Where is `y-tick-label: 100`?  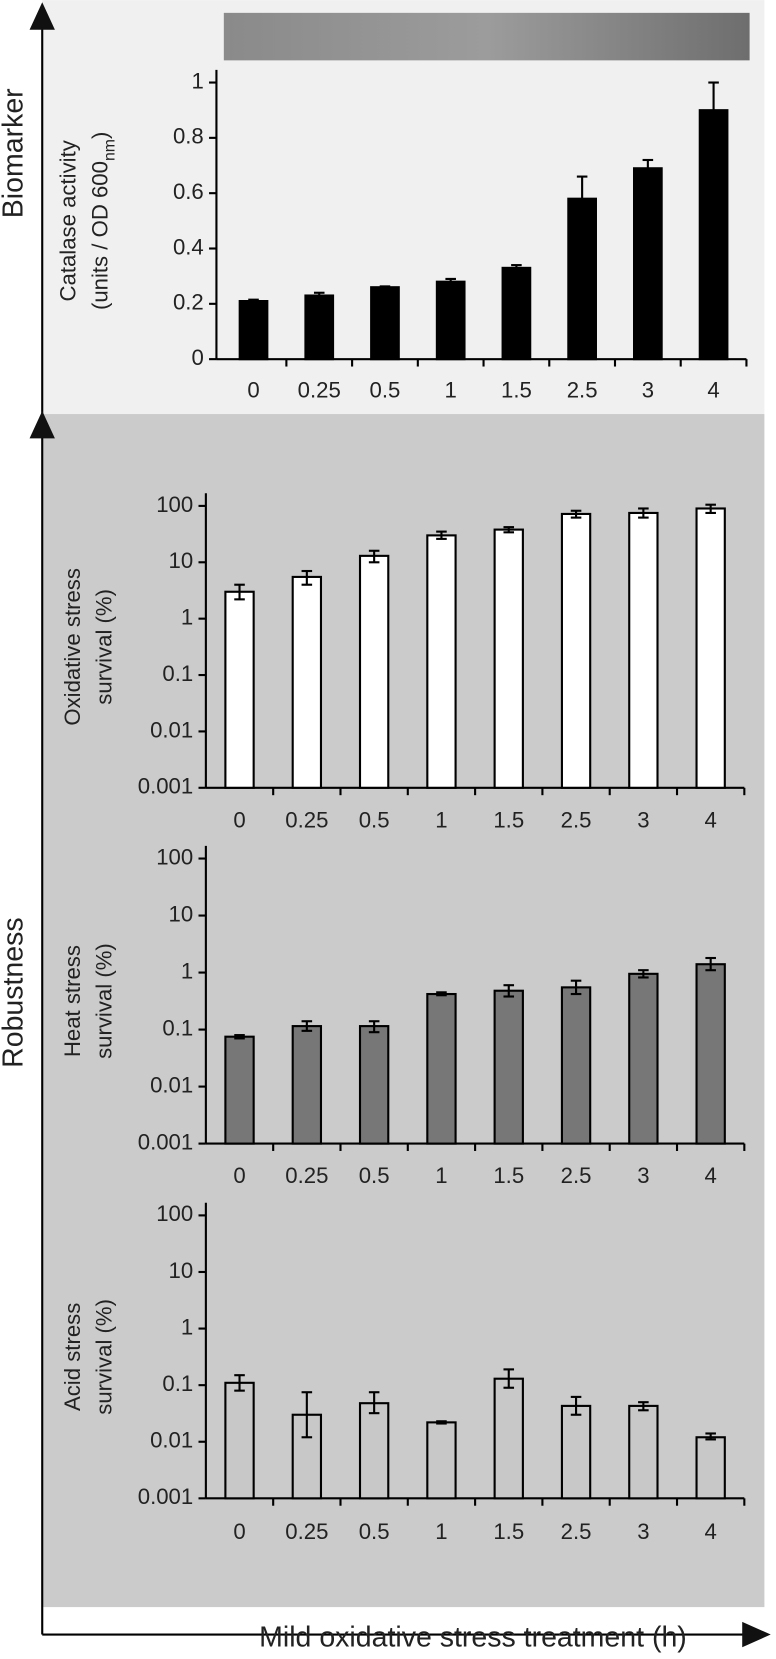 y-tick-label: 100 is located at coordinates (174, 856).